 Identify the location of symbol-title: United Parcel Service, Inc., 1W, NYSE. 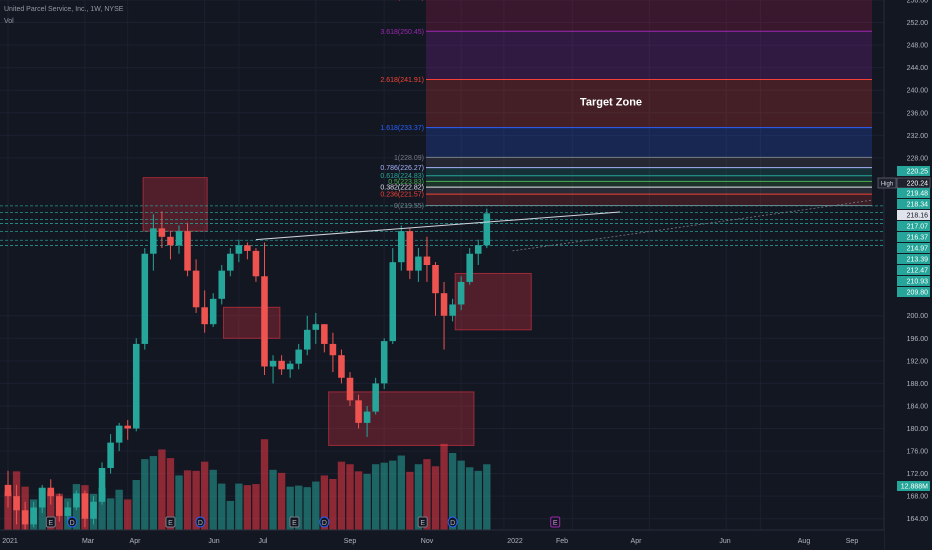
(64, 9).